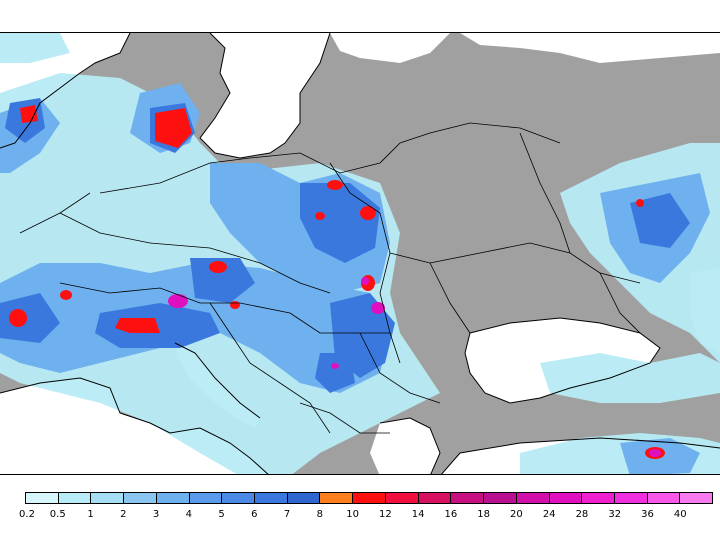 The width and height of the screenshot is (720, 540). Describe the element at coordinates (254, 514) in the screenshot. I see `legend-tick-label: 6` at that location.